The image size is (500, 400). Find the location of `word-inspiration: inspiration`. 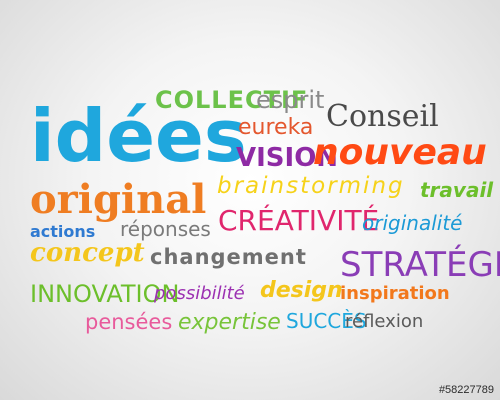

word-inspiration: inspiration is located at coordinates (395, 293).